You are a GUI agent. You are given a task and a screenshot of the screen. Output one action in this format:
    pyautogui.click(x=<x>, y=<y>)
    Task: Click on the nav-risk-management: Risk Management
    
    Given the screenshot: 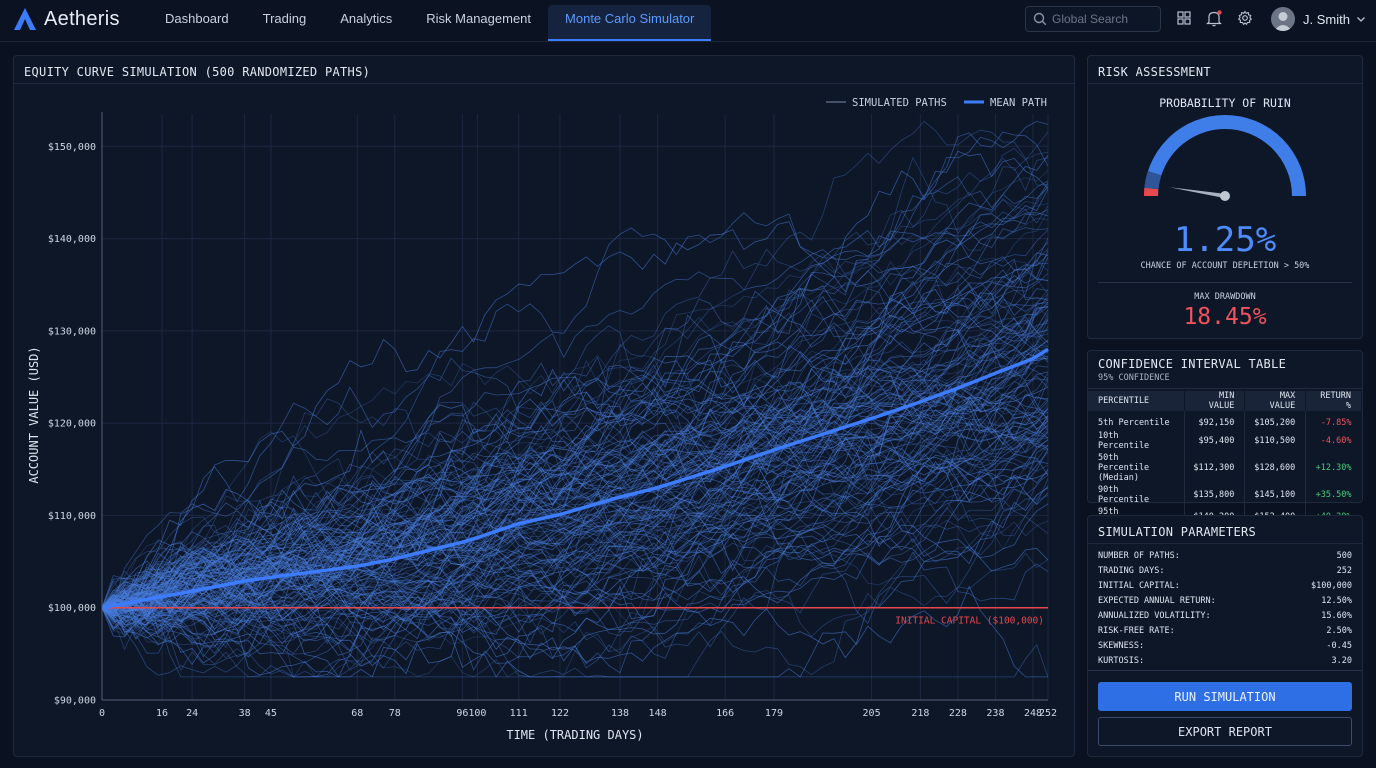 What is the action you would take?
    pyautogui.click(x=479, y=18)
    